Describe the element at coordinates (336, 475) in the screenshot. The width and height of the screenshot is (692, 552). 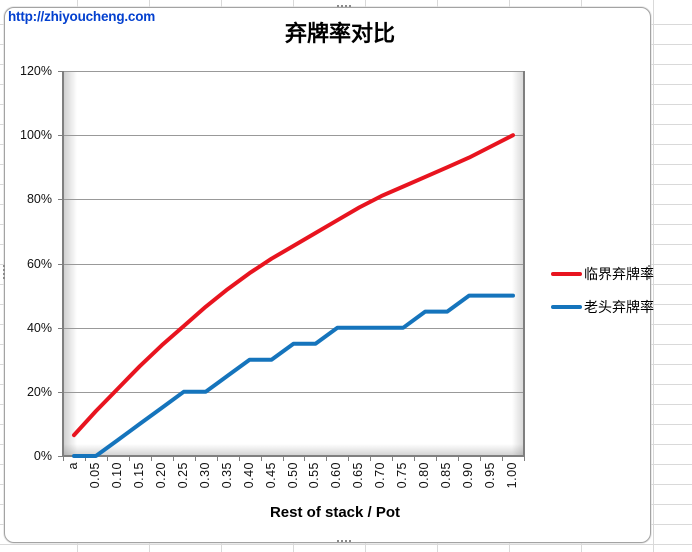
I see `x-axis-tick-label: 0.60` at that location.